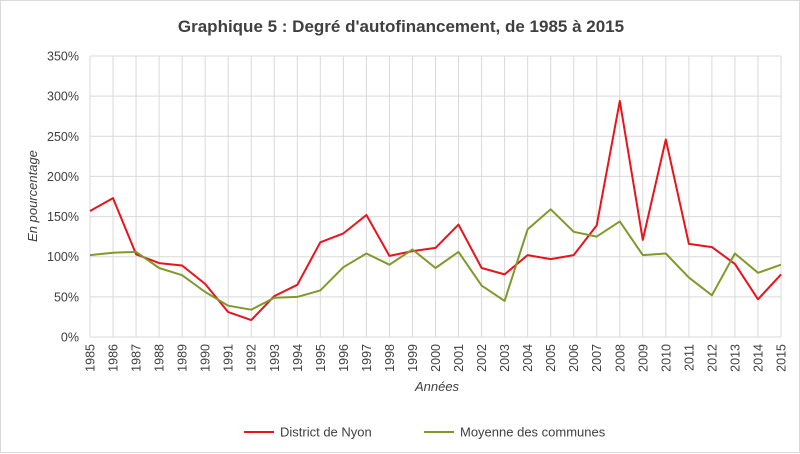 The width and height of the screenshot is (800, 454). I want to click on x-tick-label: 1991, so click(229, 358).